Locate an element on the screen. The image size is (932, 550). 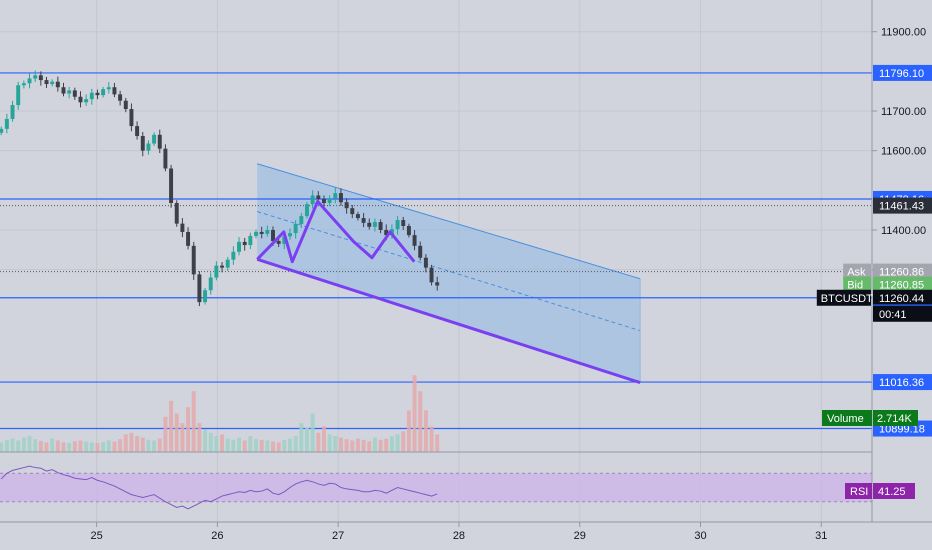
time-tick-label: 25 is located at coordinates (96, 536).